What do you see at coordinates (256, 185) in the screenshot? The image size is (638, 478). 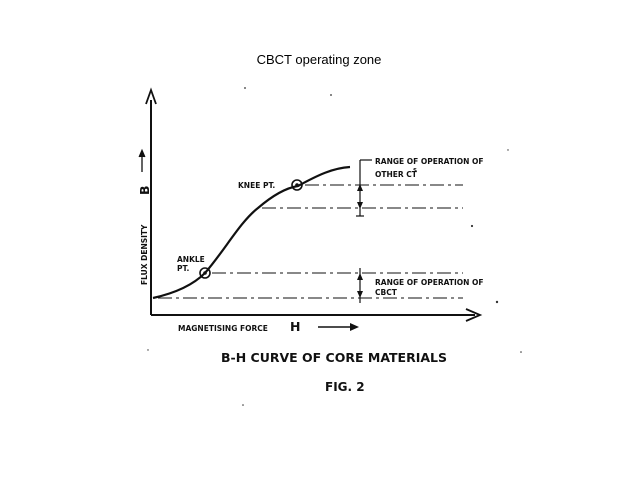 I see `knee-point-label: KNEE PT.` at bounding box center [256, 185].